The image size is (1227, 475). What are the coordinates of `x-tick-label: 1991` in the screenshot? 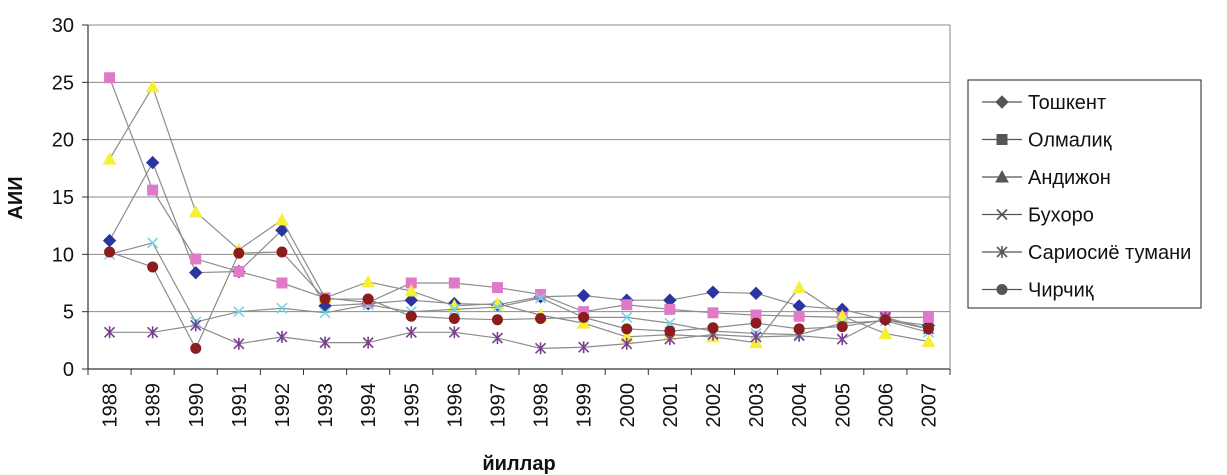 It's located at (240, 405).